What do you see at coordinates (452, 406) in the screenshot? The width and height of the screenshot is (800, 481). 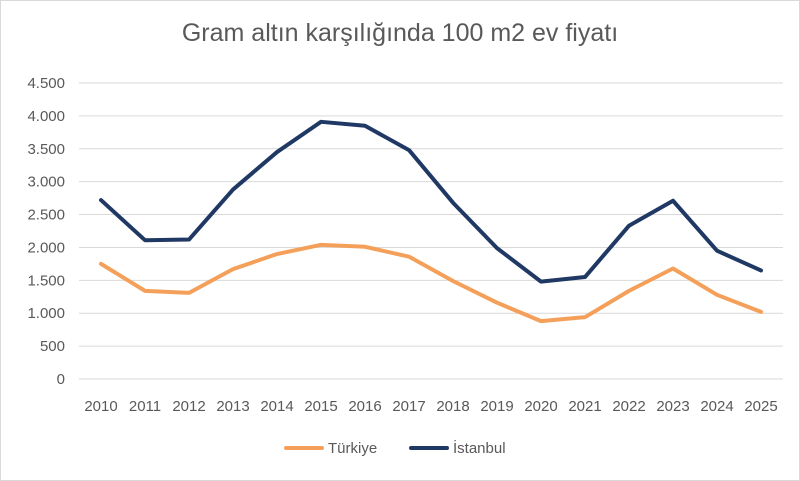 I see `x-tick-label: 2018` at bounding box center [452, 406].